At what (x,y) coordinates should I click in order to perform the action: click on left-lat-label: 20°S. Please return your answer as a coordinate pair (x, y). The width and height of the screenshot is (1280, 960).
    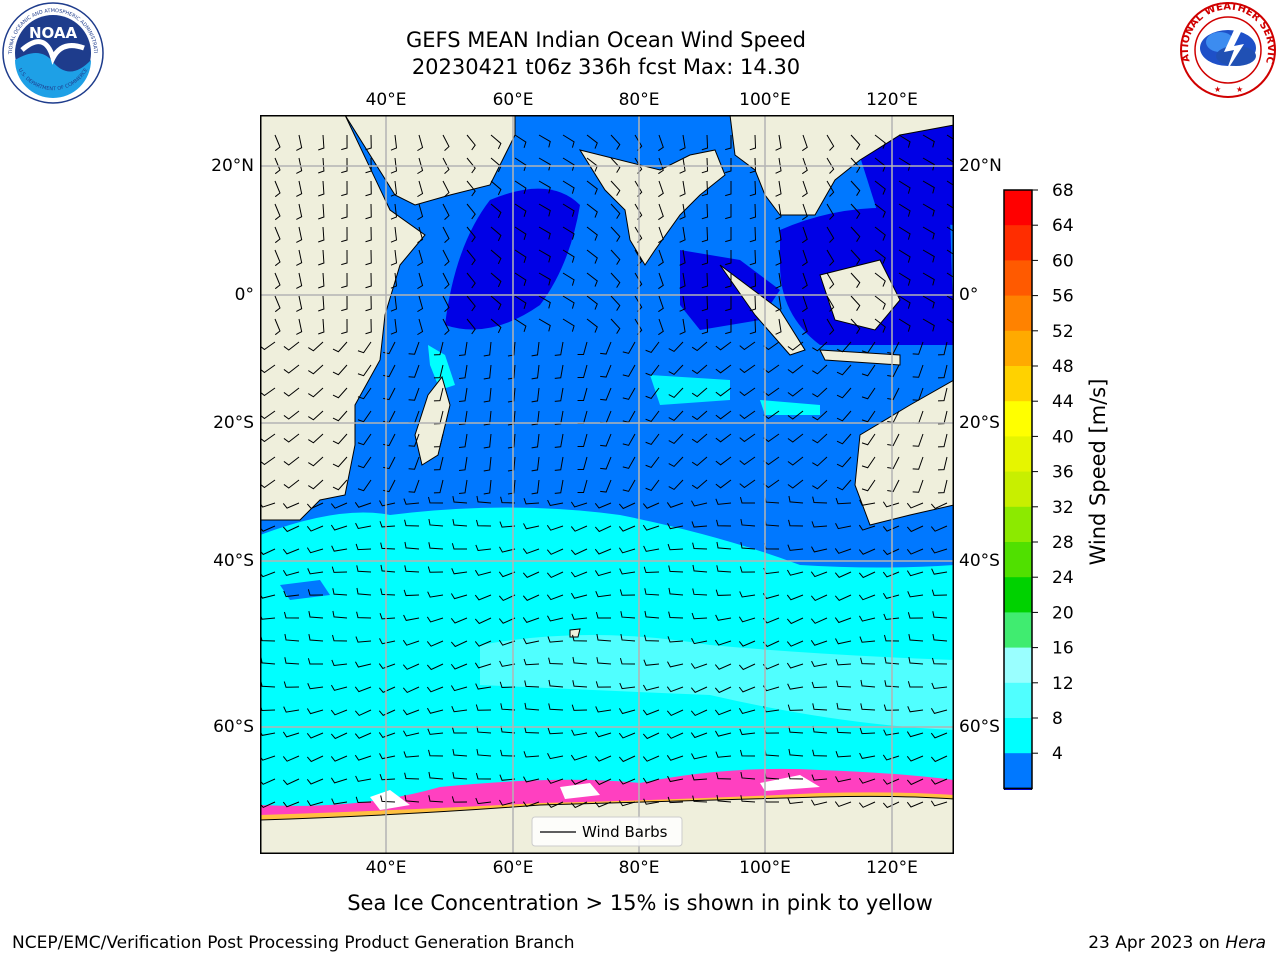
    Looking at the image, I should click on (233, 423).